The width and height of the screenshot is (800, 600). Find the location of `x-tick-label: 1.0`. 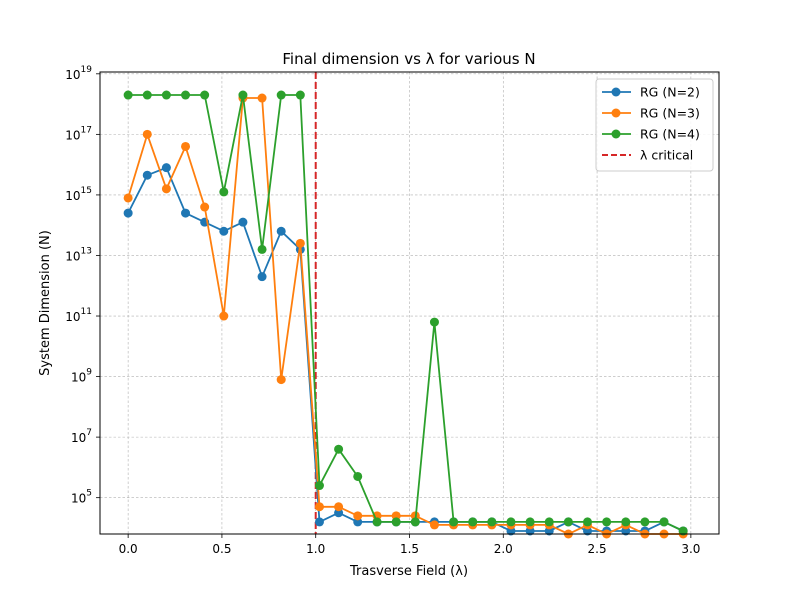

x-tick-label: 1.0 is located at coordinates (315, 549).